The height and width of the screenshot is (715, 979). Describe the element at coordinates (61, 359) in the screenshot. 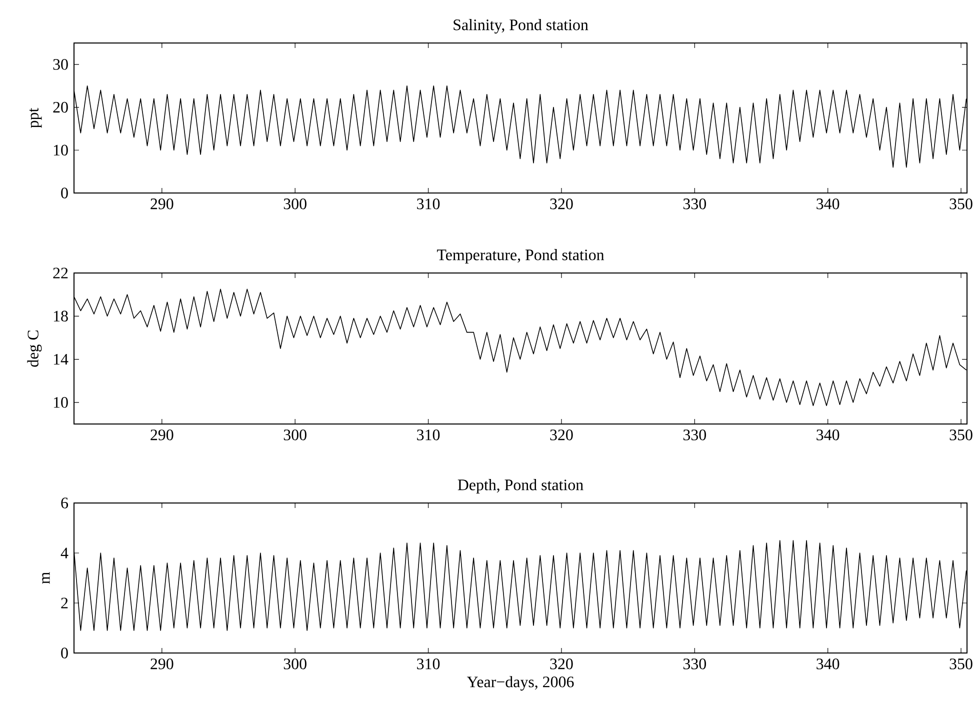

I see `y-tick-label: 14` at that location.